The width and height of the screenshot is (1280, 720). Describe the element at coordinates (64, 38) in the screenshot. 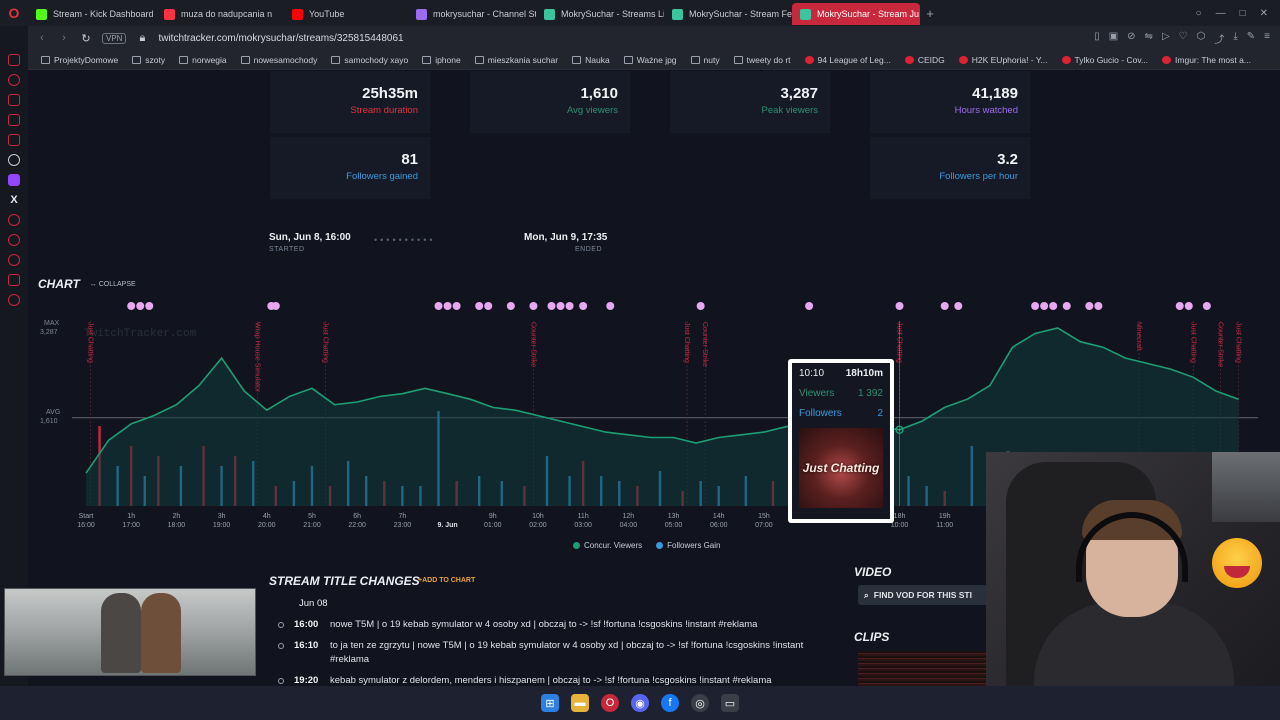

I see `forward-icon: ›` at that location.